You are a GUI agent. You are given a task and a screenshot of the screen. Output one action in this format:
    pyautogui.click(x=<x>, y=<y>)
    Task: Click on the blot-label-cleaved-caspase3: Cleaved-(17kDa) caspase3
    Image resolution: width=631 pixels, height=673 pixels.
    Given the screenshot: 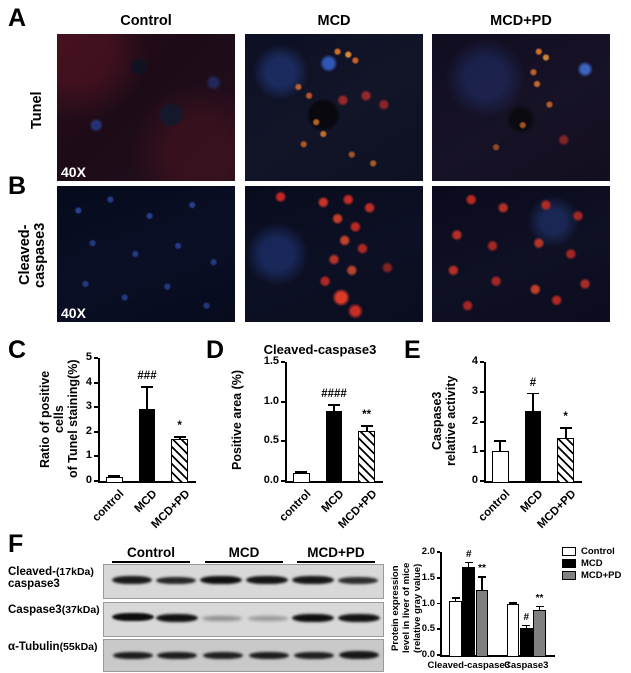 What is the action you would take?
    pyautogui.click(x=55, y=578)
    